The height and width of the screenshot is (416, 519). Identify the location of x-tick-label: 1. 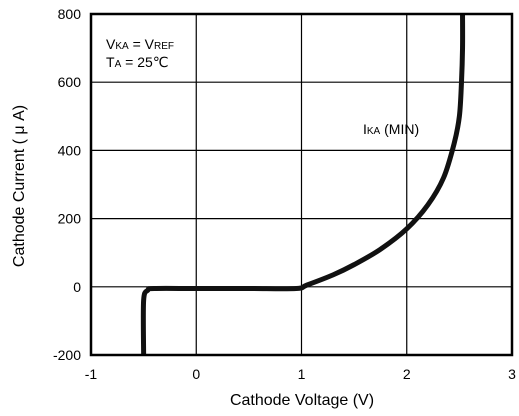
(302, 374).